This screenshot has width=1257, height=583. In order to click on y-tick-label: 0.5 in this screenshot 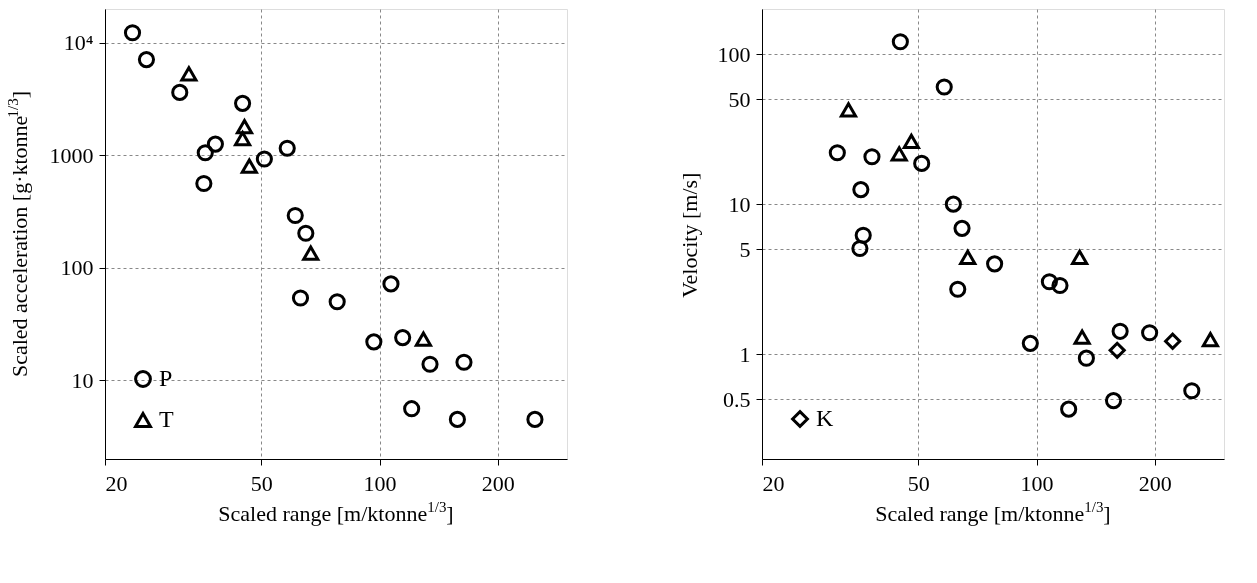, I will do `click(737, 399)`.